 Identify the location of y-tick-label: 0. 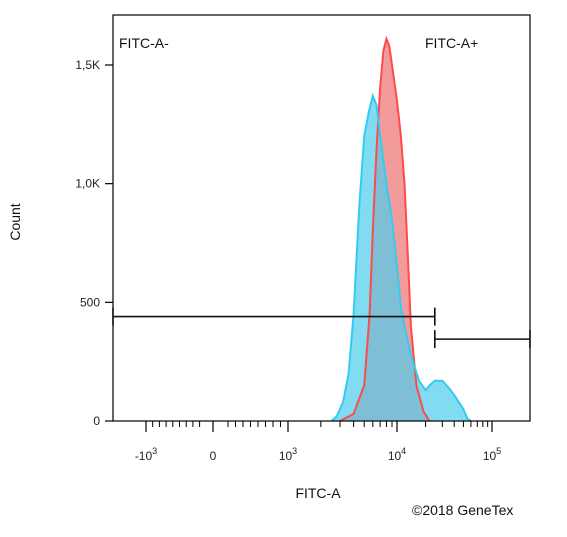
(96, 421).